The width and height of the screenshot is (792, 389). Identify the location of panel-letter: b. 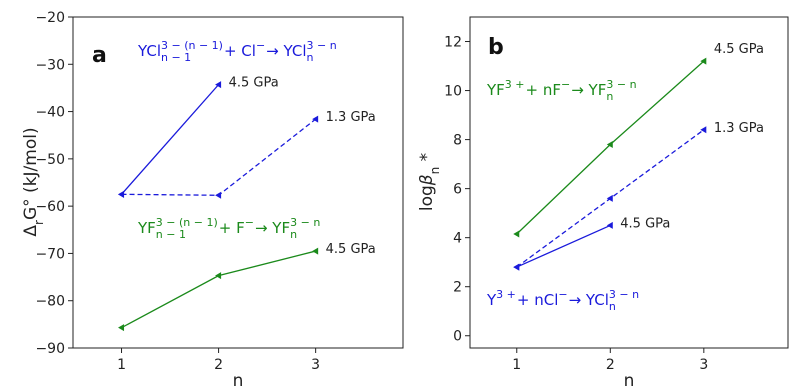
(496, 47).